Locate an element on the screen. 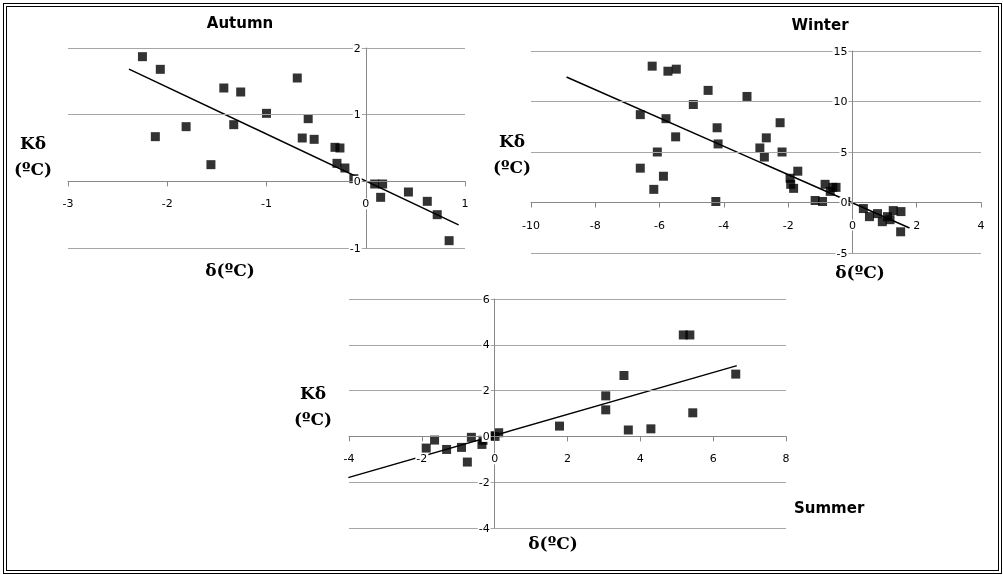 The width and height of the screenshot is (1003, 575). x-tick-label: -4 is located at coordinates (724, 225).